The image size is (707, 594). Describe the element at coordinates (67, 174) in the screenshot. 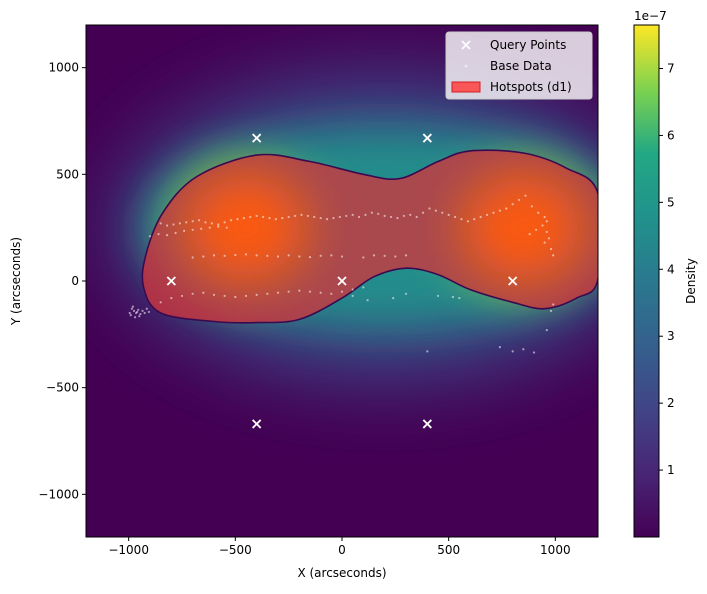

I see `y-tick-label: 500` at that location.